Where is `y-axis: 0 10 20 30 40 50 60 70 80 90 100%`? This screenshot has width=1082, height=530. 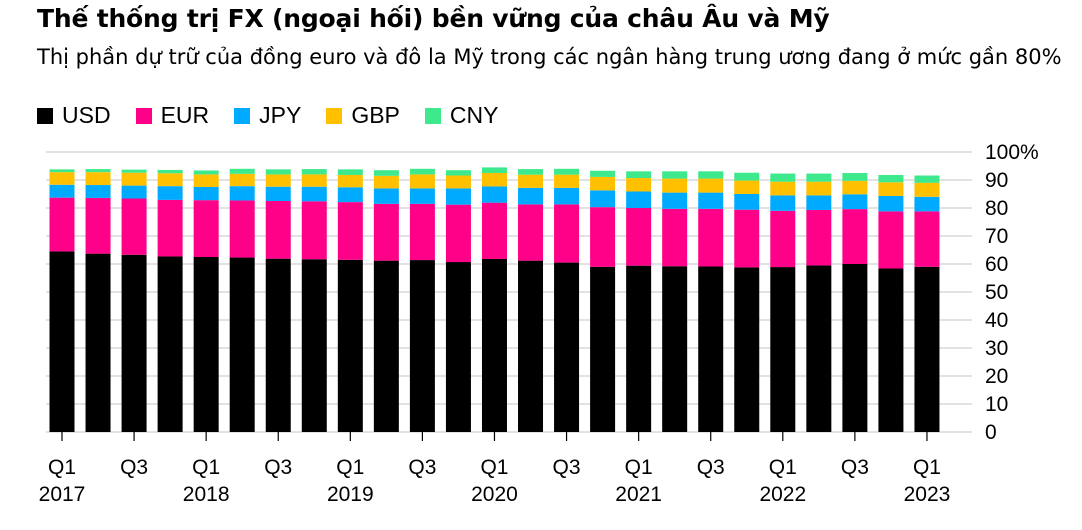 y-axis: 0 10 20 30 40 50 60 70 80 90 100% is located at coordinates (1012, 292).